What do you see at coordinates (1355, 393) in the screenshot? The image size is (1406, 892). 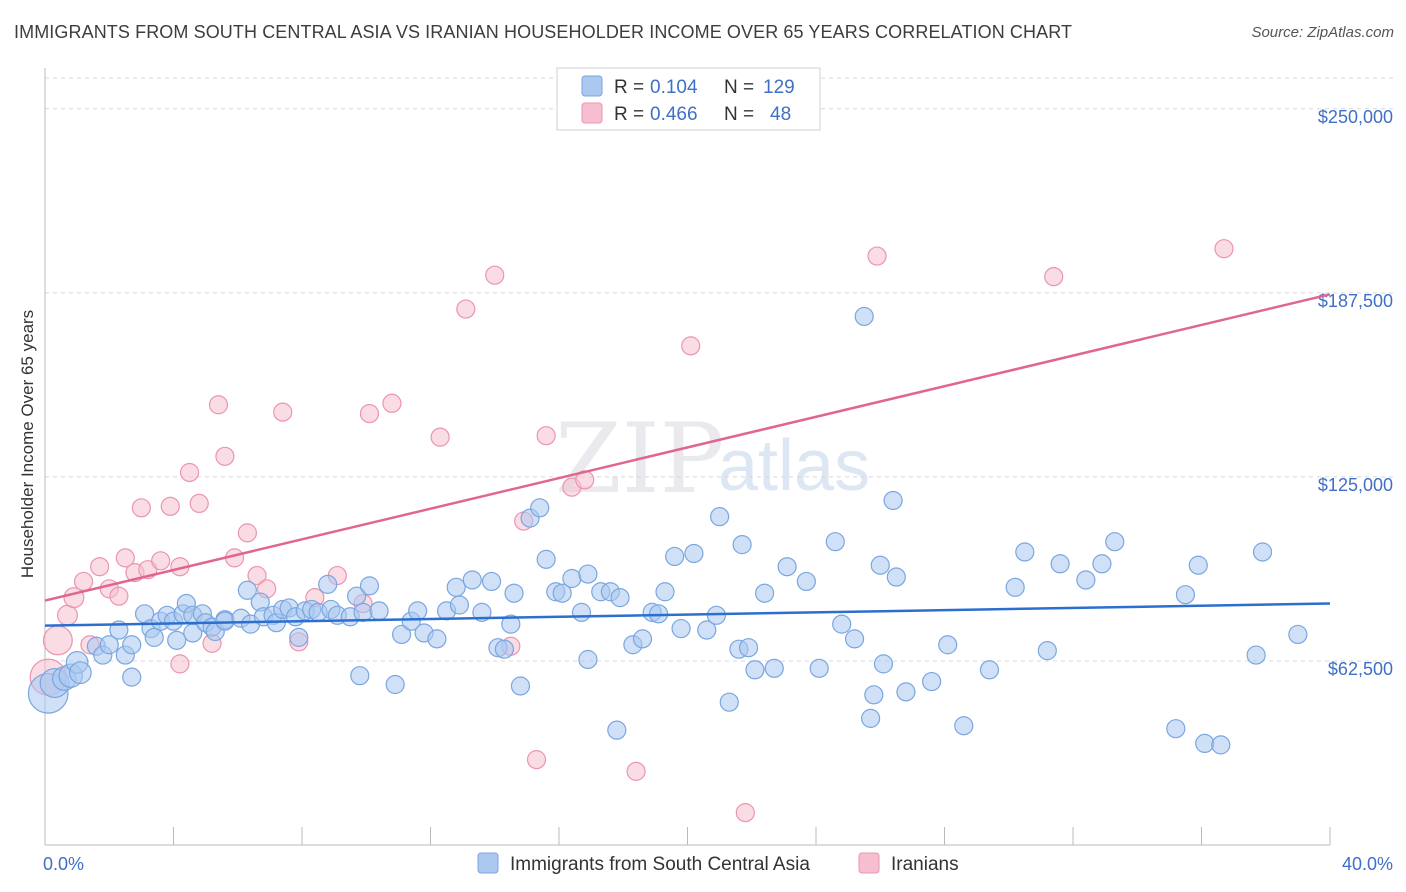 I see `y-tick-labels: $62,500 $125,000 $187,500 $250,000` at bounding box center [1355, 393].